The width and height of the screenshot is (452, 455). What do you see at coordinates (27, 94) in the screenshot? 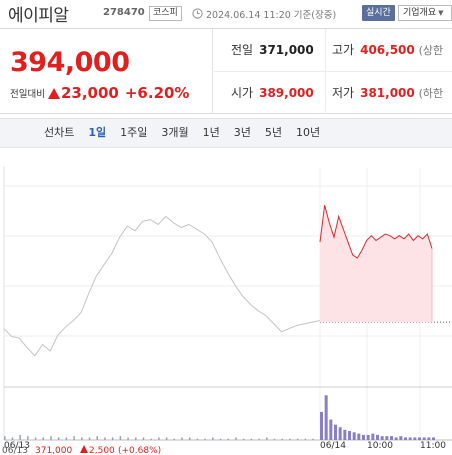
I see `change-label: 전일대비` at bounding box center [27, 94].